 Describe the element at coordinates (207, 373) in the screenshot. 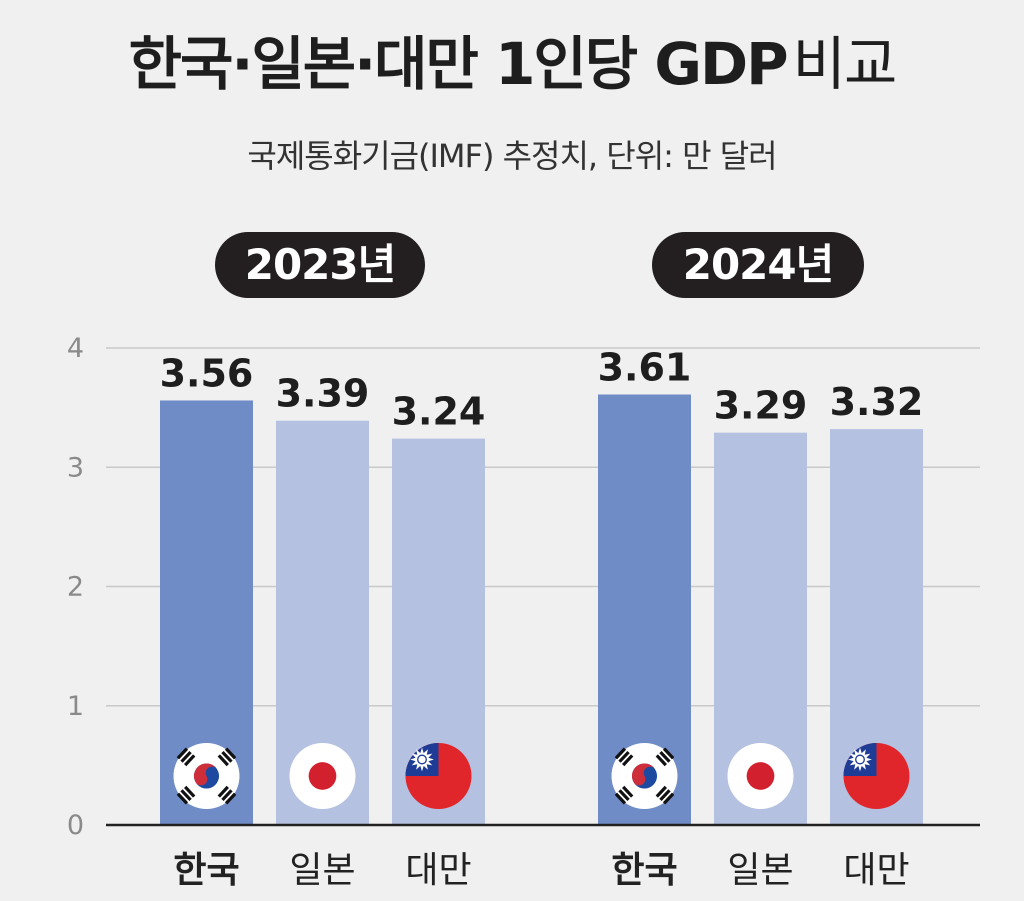

I see `bar-value-label: 3.56` at that location.